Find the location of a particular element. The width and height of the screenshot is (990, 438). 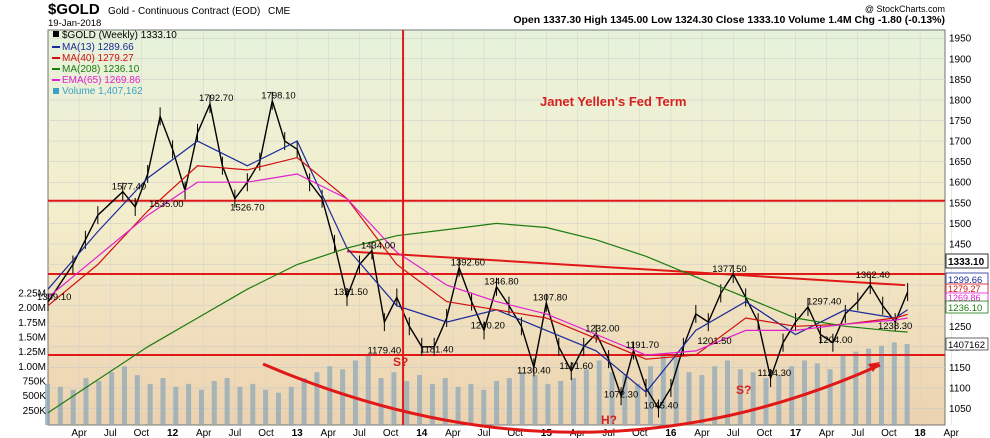

volume-tick-label: 1.25M is located at coordinates (32, 352).